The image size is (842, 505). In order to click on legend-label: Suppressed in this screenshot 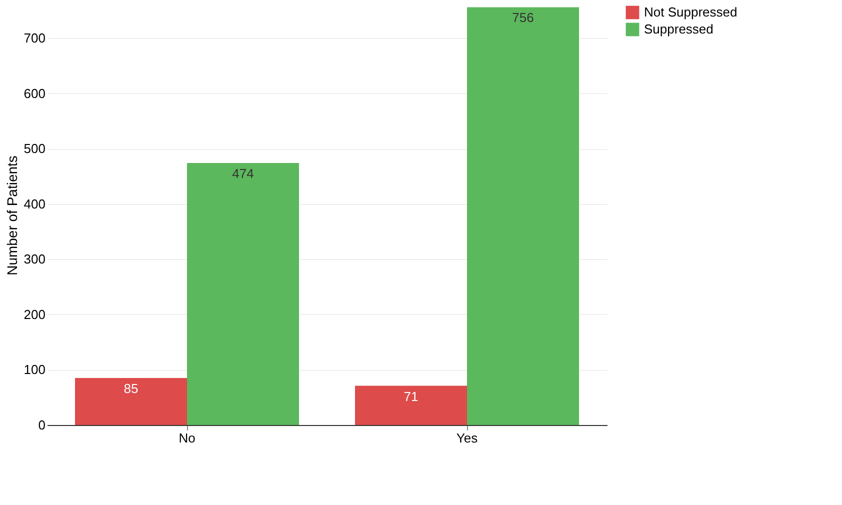, I will do `click(679, 29)`.